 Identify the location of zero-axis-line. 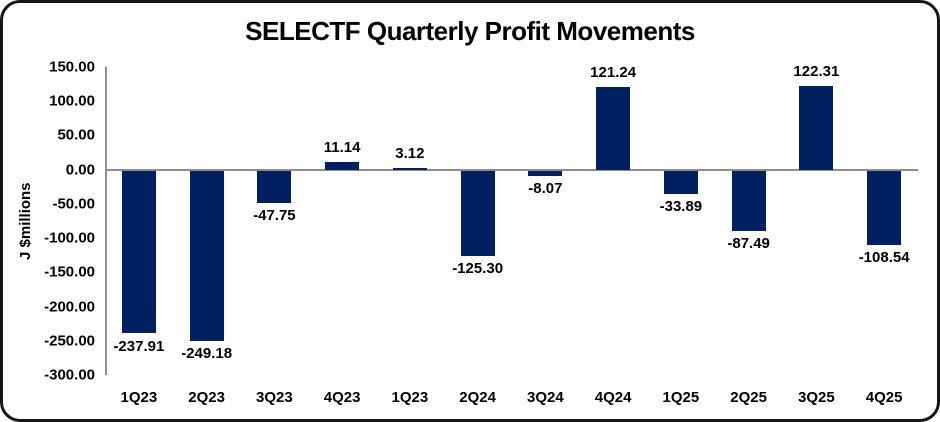
(511, 169).